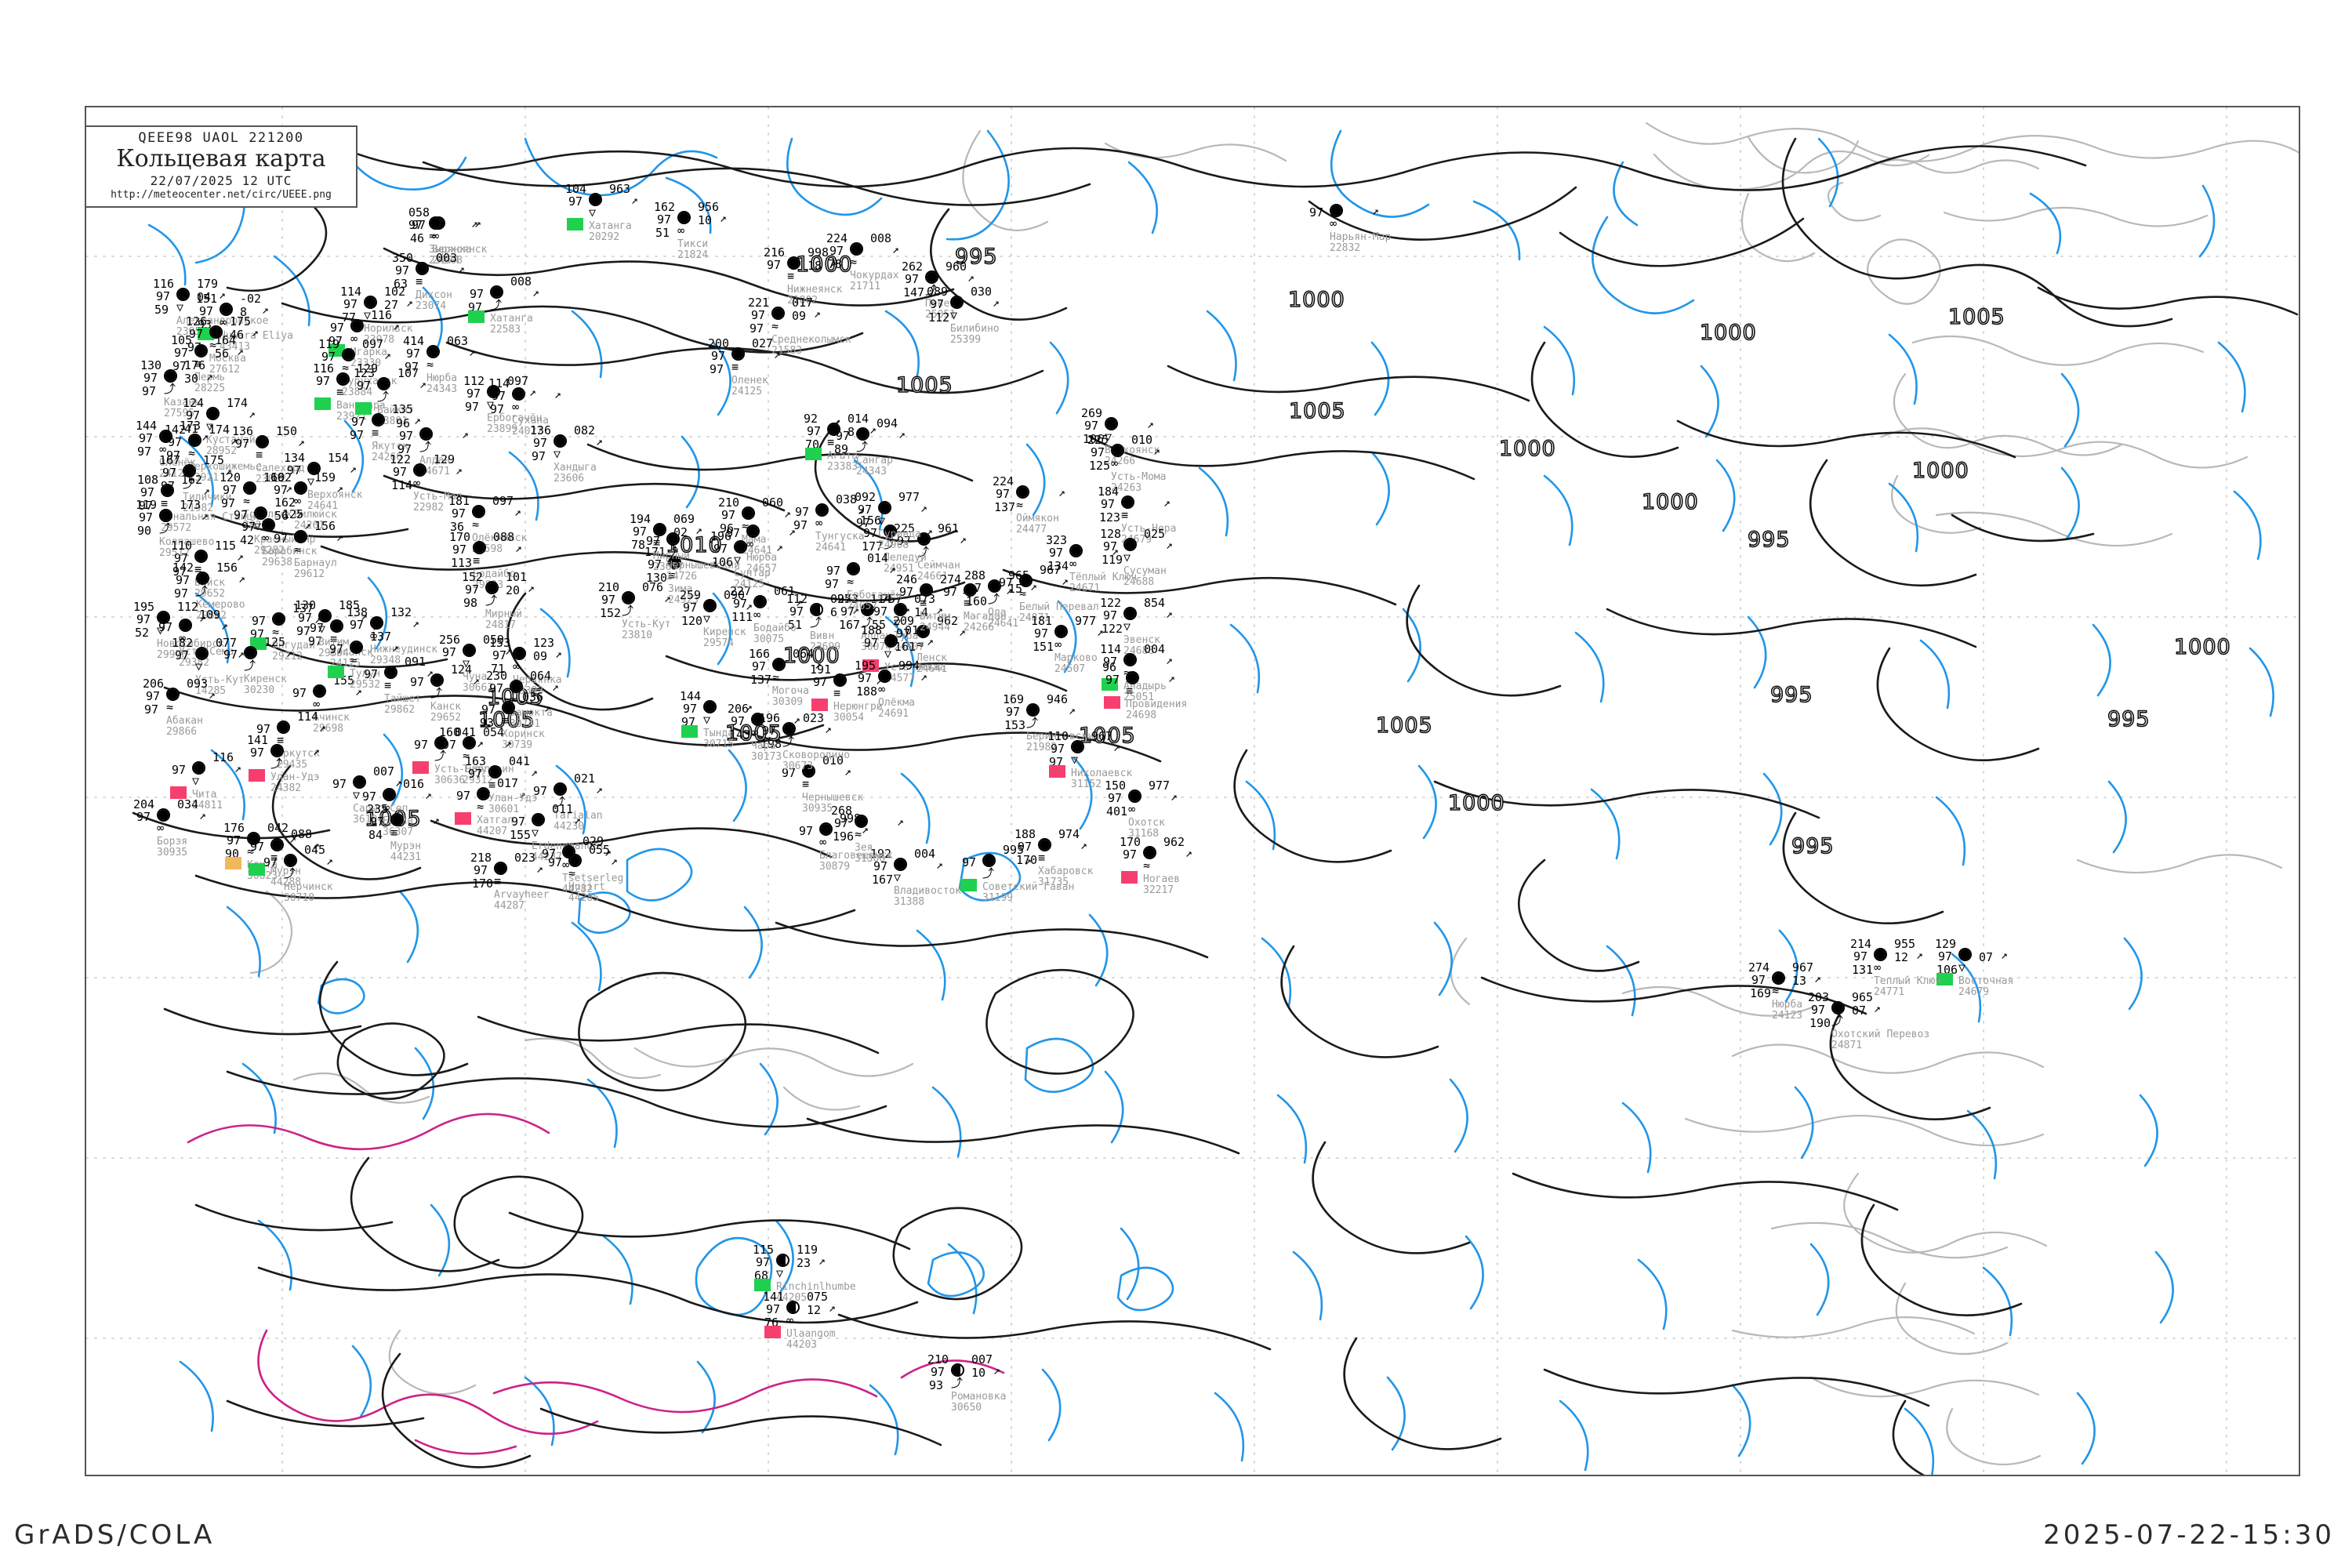  Describe the element at coordinates (811, 340) in the screenshot. I see `station-name: Среднеколымск` at that location.